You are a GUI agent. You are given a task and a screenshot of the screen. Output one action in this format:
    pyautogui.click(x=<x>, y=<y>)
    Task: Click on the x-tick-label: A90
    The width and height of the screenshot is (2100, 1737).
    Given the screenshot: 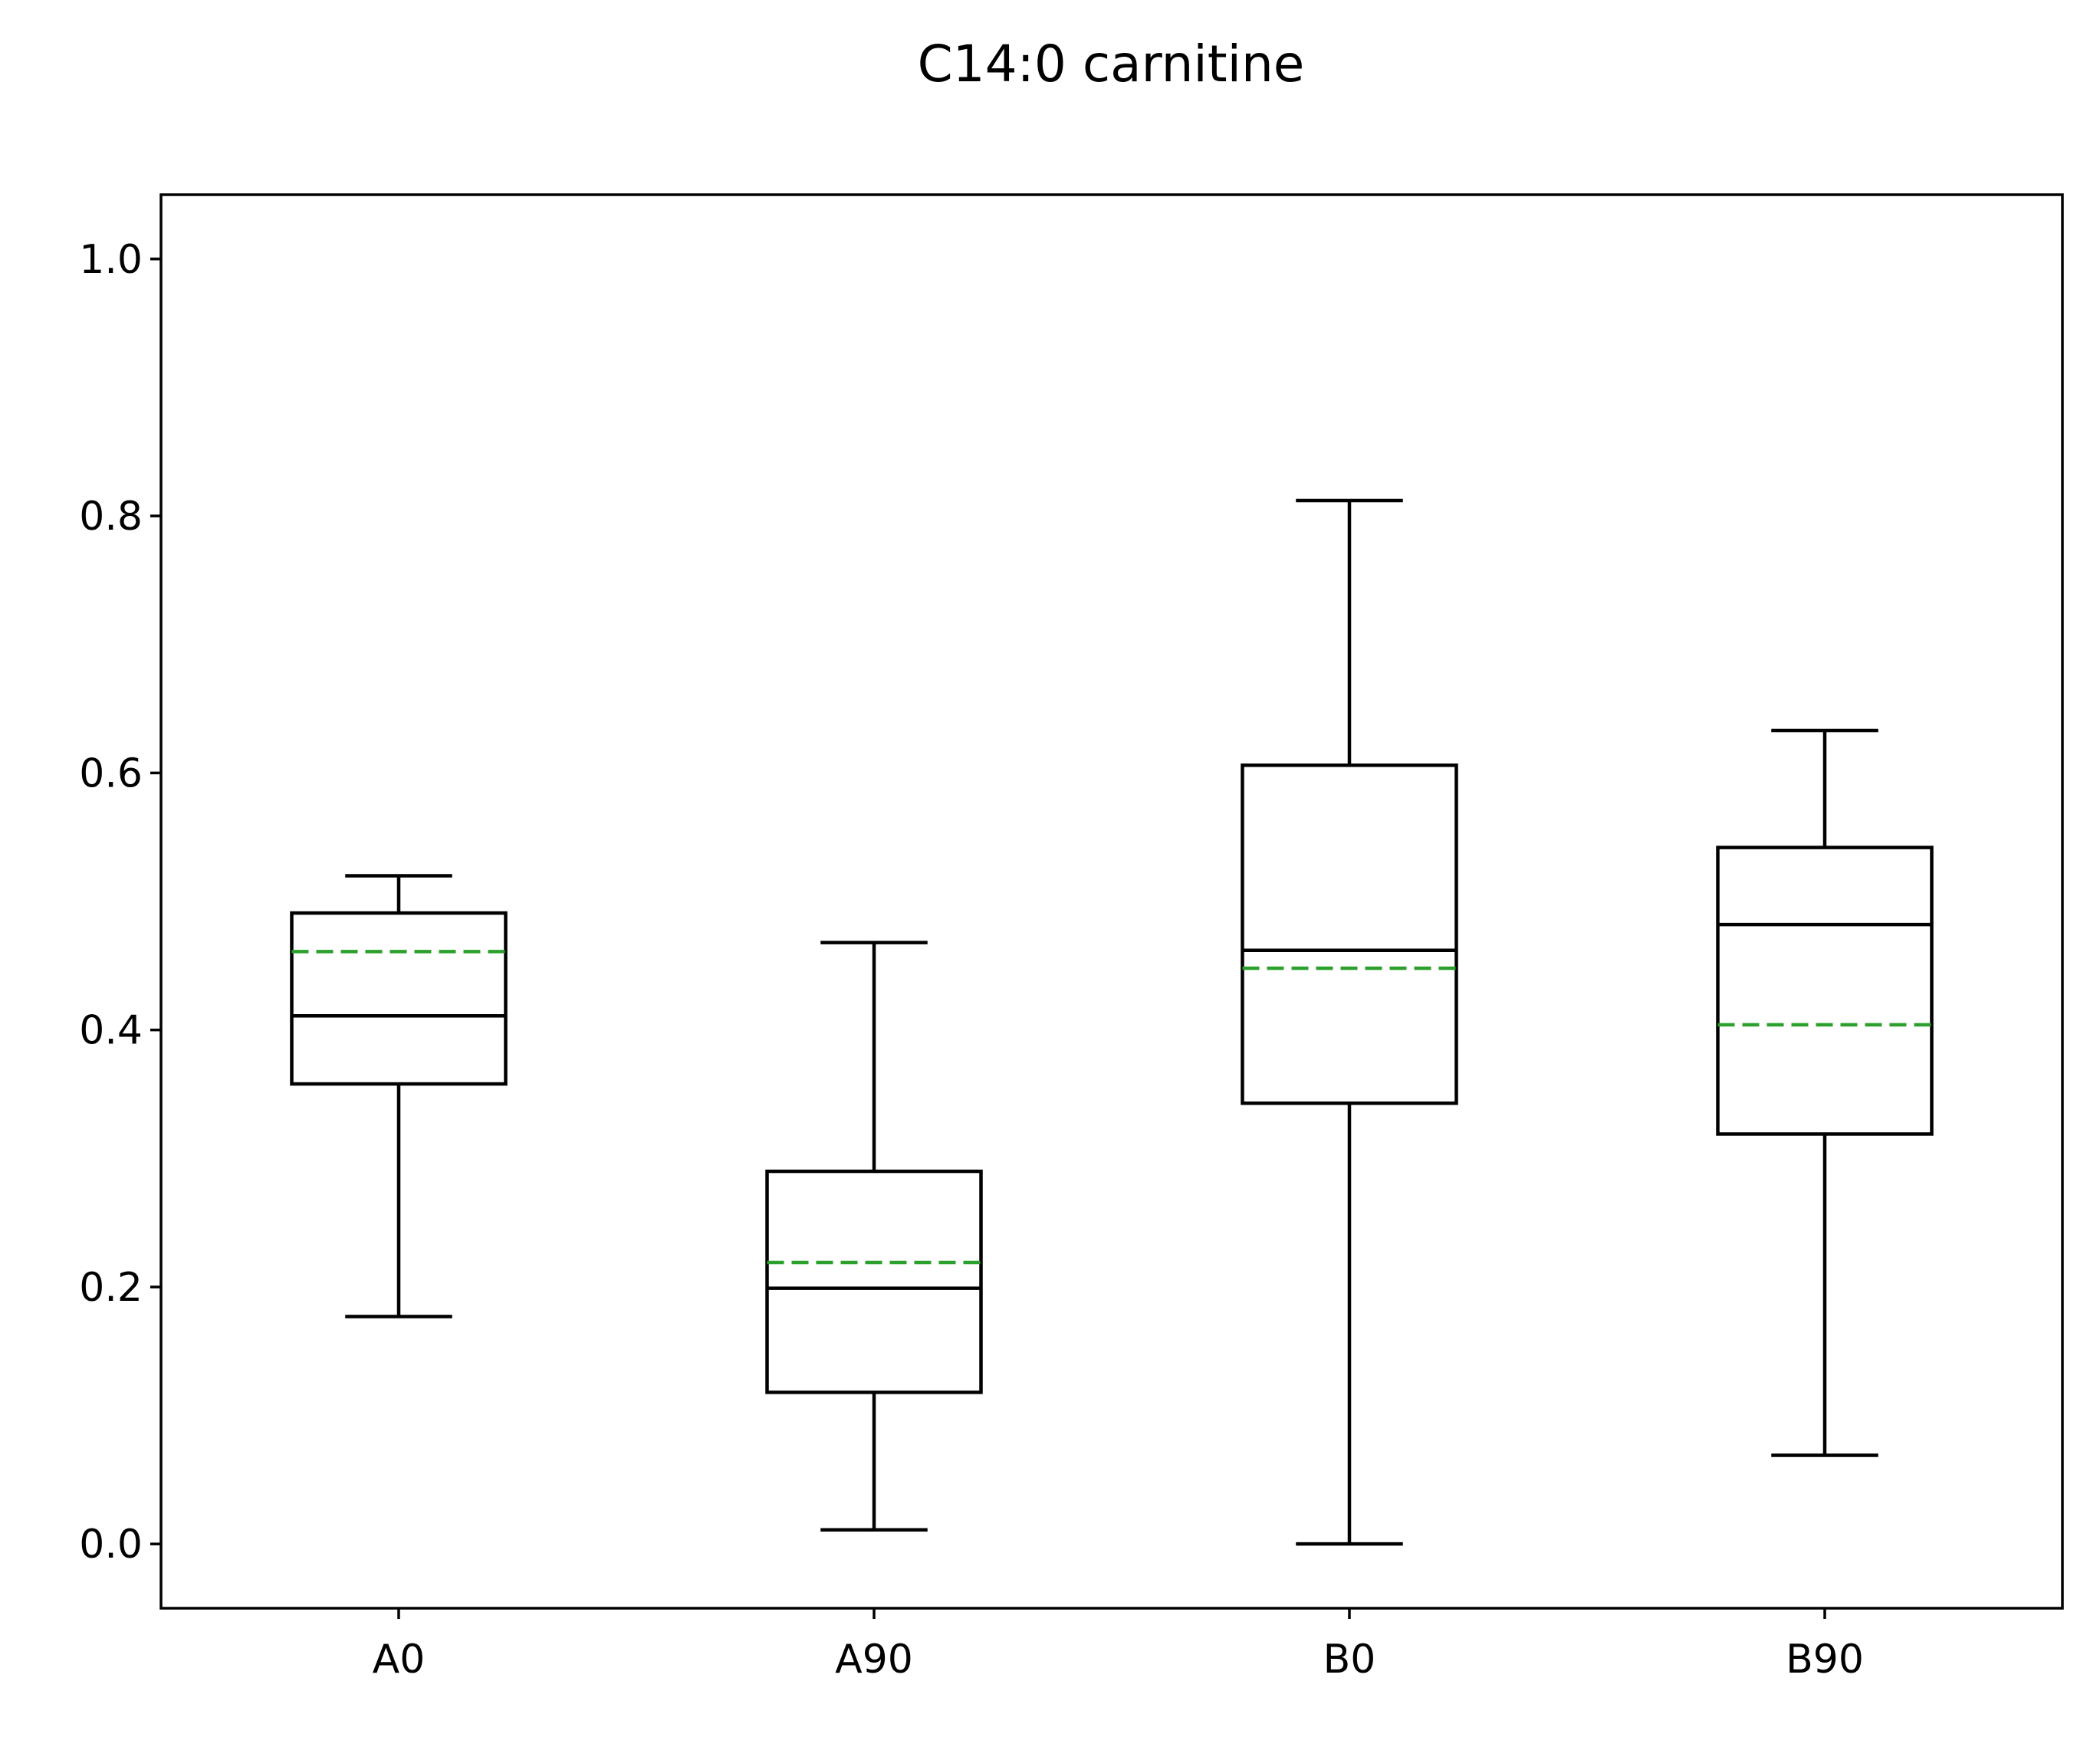 What is the action you would take?
    pyautogui.click(x=874, y=1660)
    